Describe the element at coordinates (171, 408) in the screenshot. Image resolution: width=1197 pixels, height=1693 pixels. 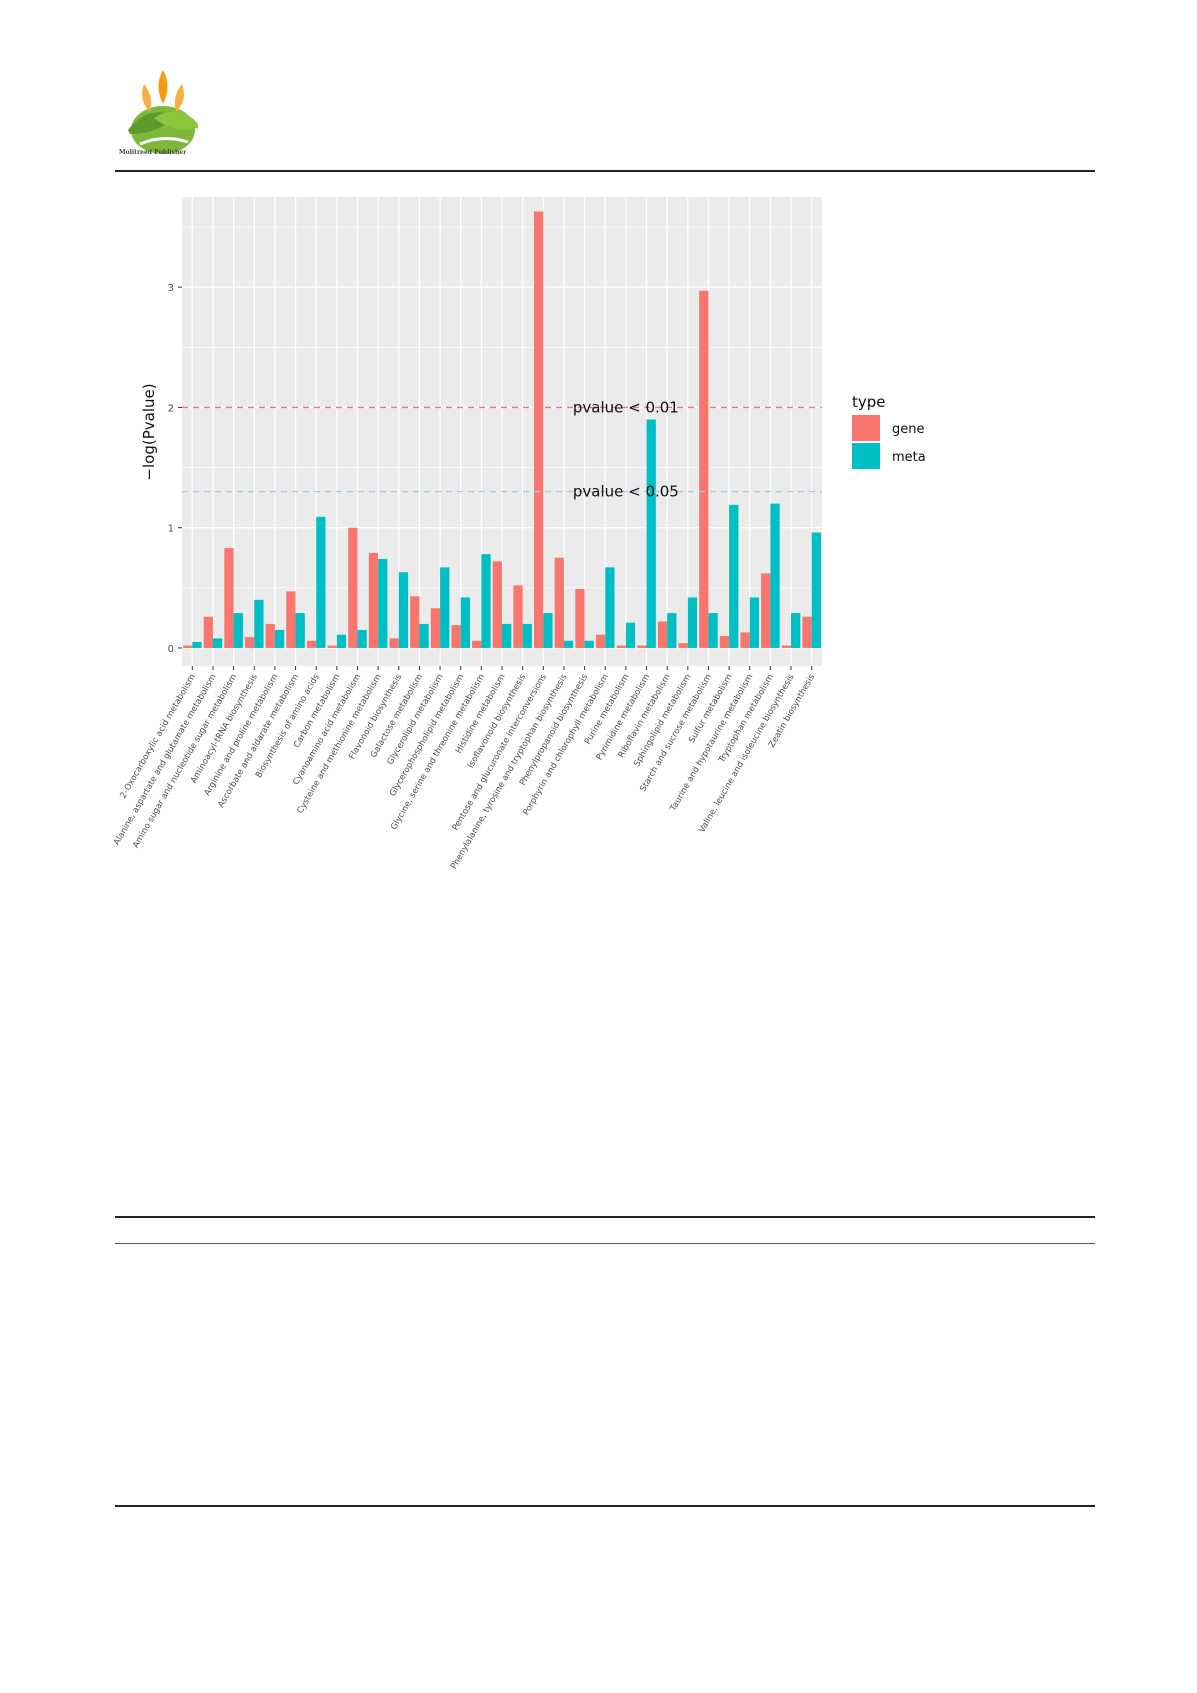
I see `y-tick-label: 2` at that location.